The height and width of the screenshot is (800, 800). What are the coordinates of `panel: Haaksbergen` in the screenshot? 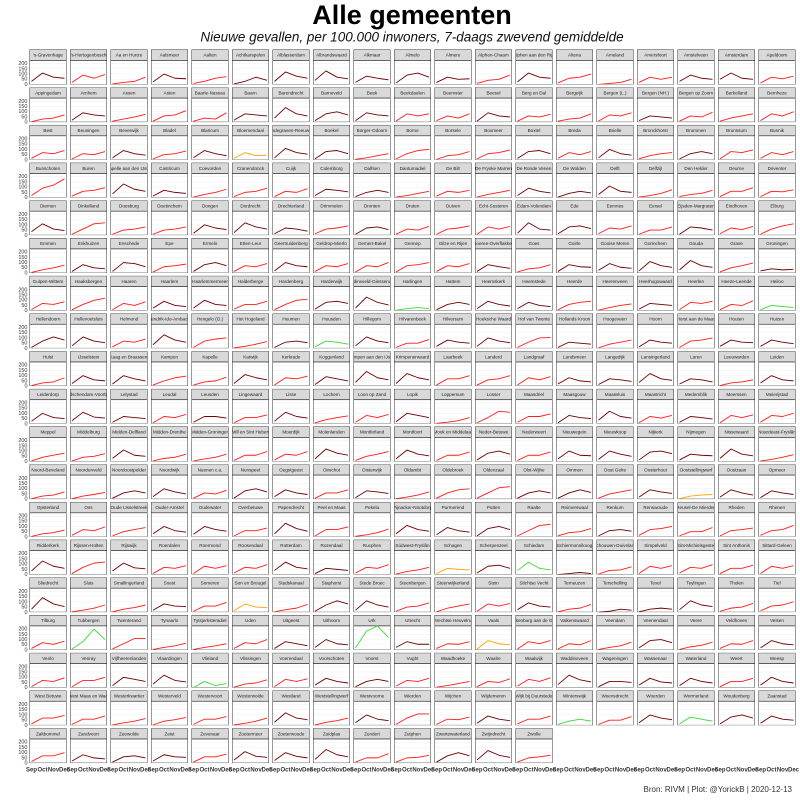 It's located at (88, 293).